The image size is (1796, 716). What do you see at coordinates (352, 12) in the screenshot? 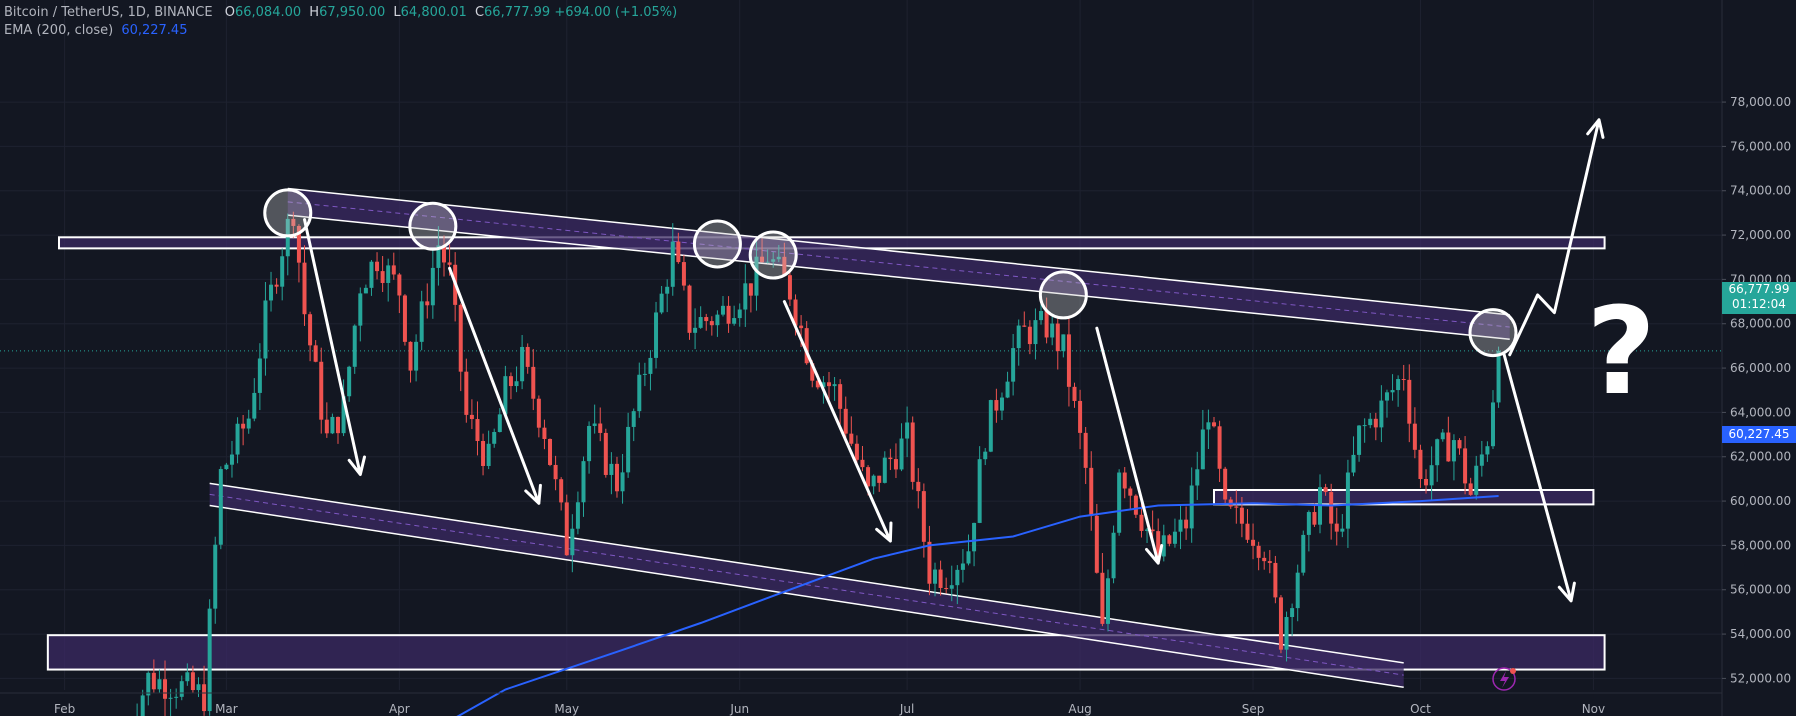
I see `high-value: 67,950.00` at bounding box center [352, 12].